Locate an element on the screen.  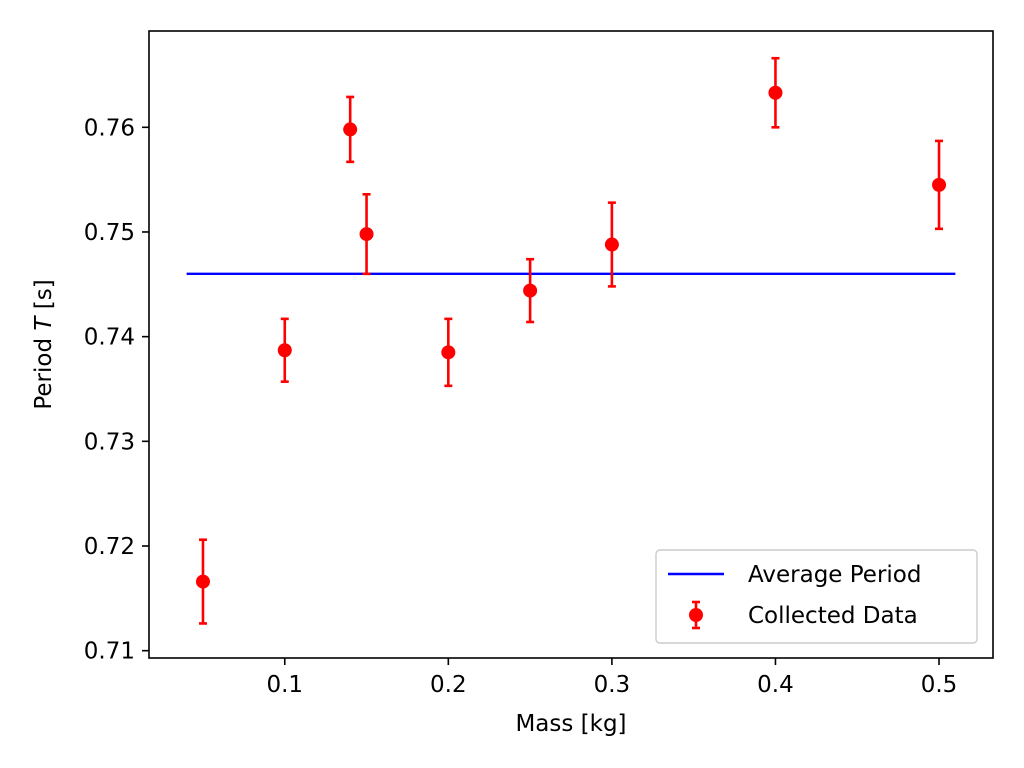
legend-item: Average Period is located at coordinates (794, 575).